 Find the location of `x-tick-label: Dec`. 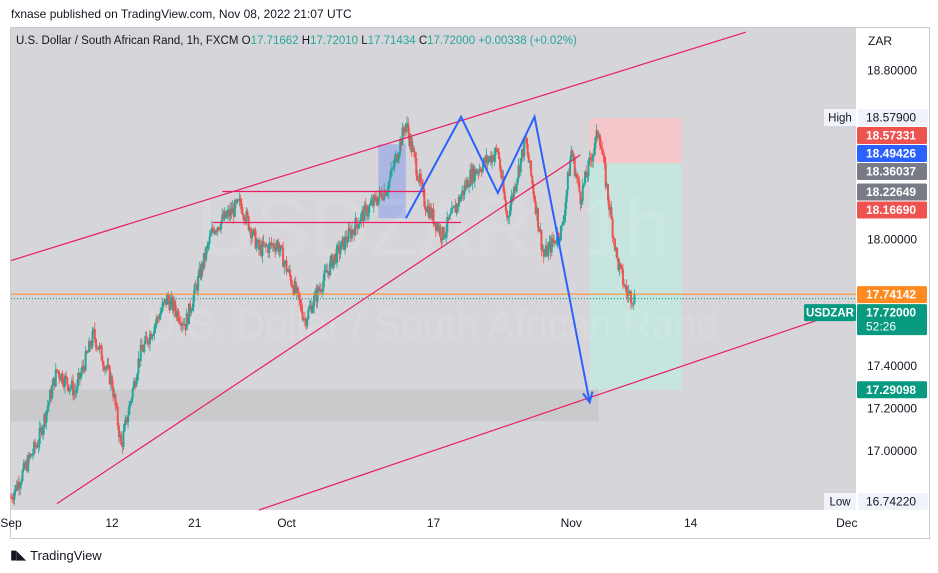

x-tick-label: Dec is located at coordinates (846, 523).